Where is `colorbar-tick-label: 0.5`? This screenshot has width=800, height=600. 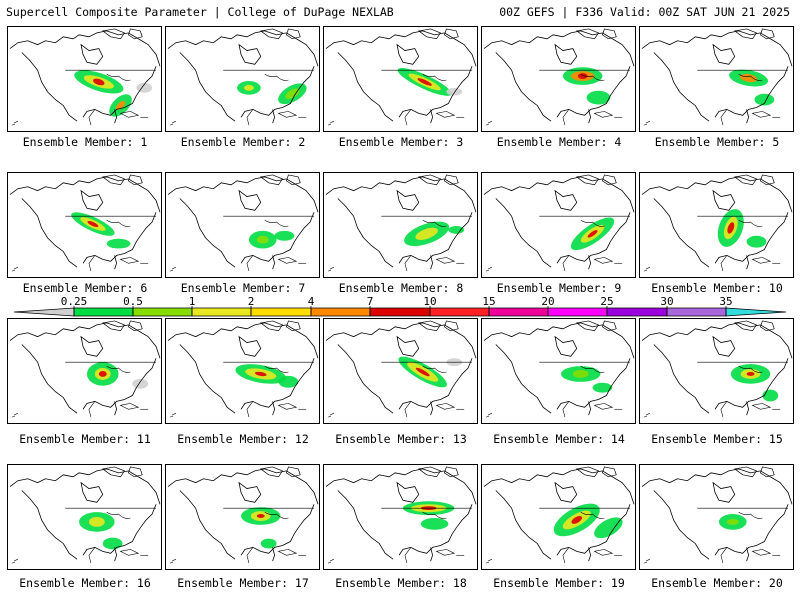
colorbar-tick-label: 0.5 is located at coordinates (133, 301).